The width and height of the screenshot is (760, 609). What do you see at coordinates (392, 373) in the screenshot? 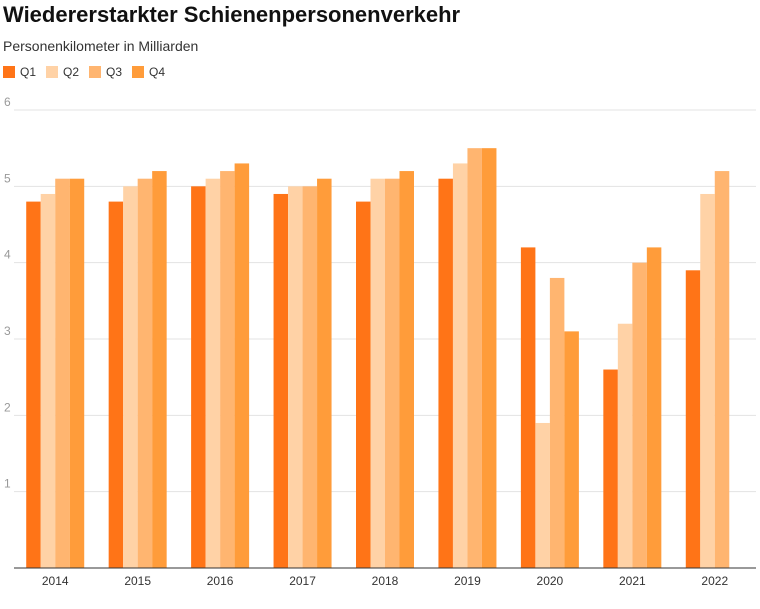
I see `bar-q3-2018` at bounding box center [392, 373].